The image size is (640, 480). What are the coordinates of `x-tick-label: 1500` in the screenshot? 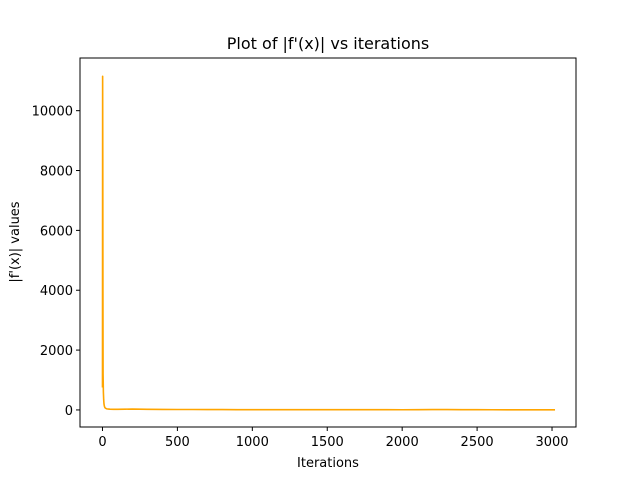 It's located at (327, 442).